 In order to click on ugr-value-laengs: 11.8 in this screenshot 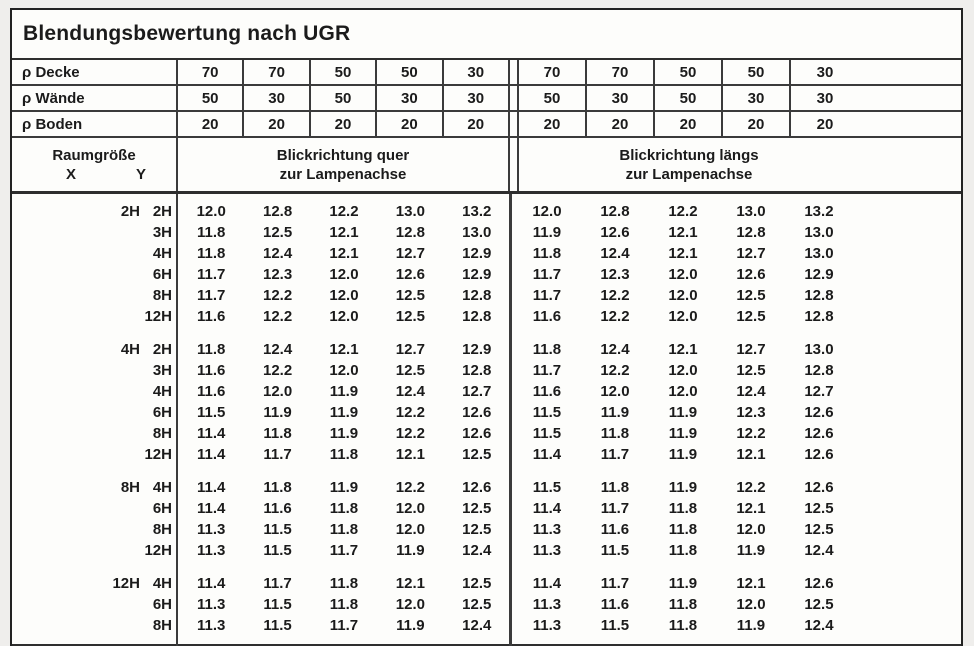, I will do `click(683, 550)`.